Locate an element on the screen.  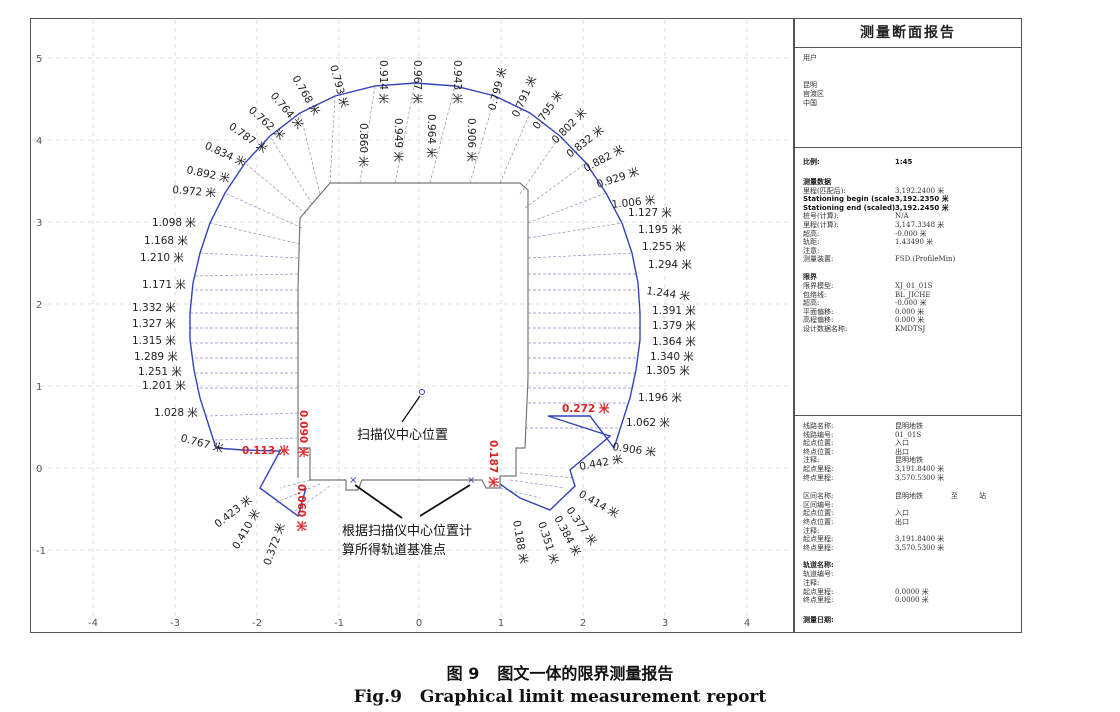
rail-leader-right is located at coordinates (445, 500).